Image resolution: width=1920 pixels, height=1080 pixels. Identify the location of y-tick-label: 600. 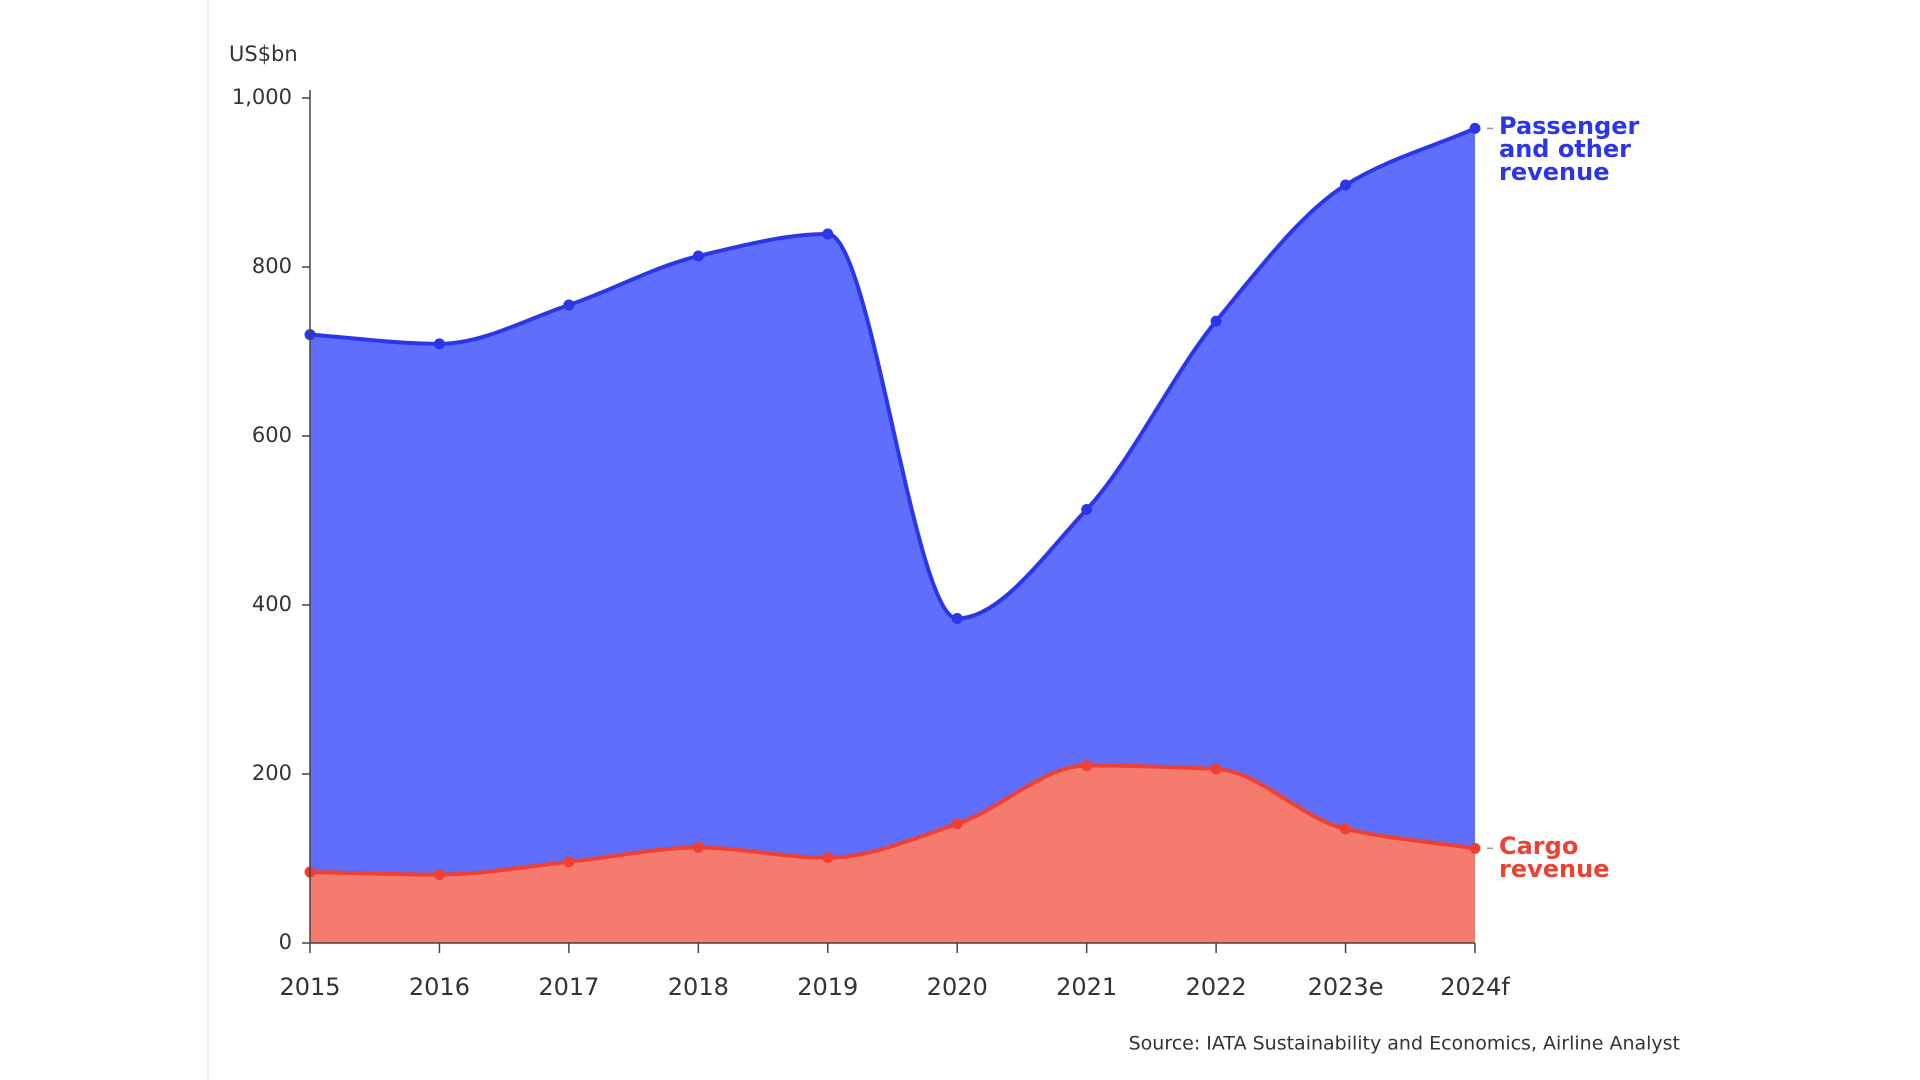
(272, 435).